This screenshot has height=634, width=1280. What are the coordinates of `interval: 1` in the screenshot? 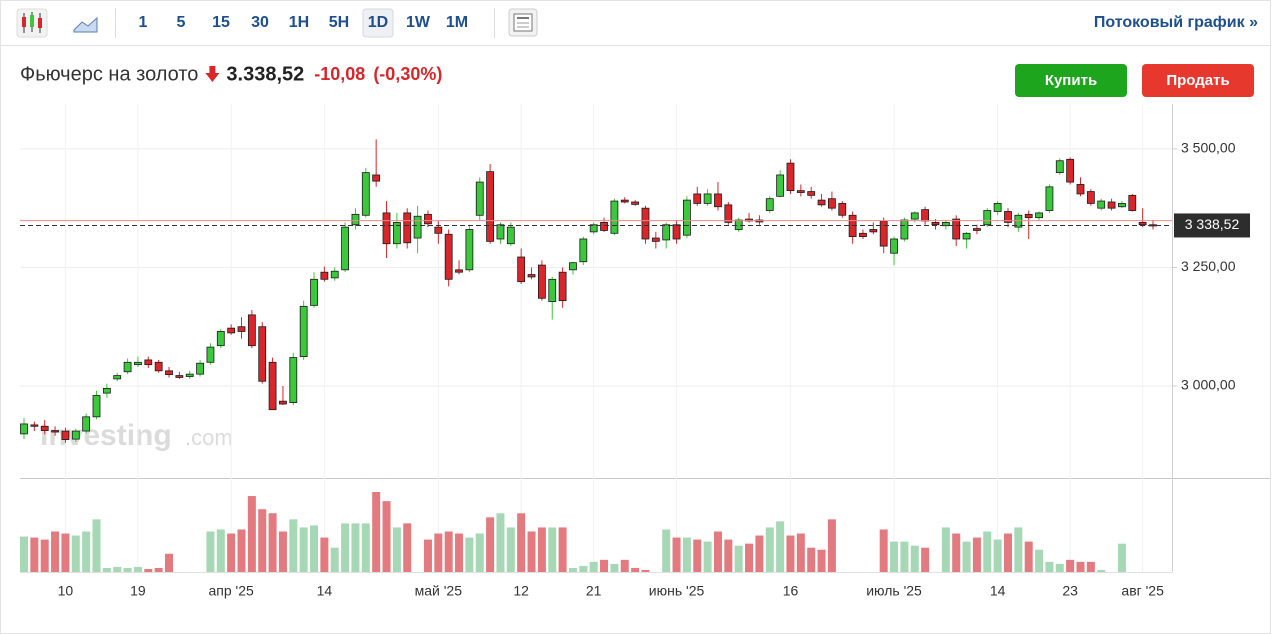 It's located at (143, 22).